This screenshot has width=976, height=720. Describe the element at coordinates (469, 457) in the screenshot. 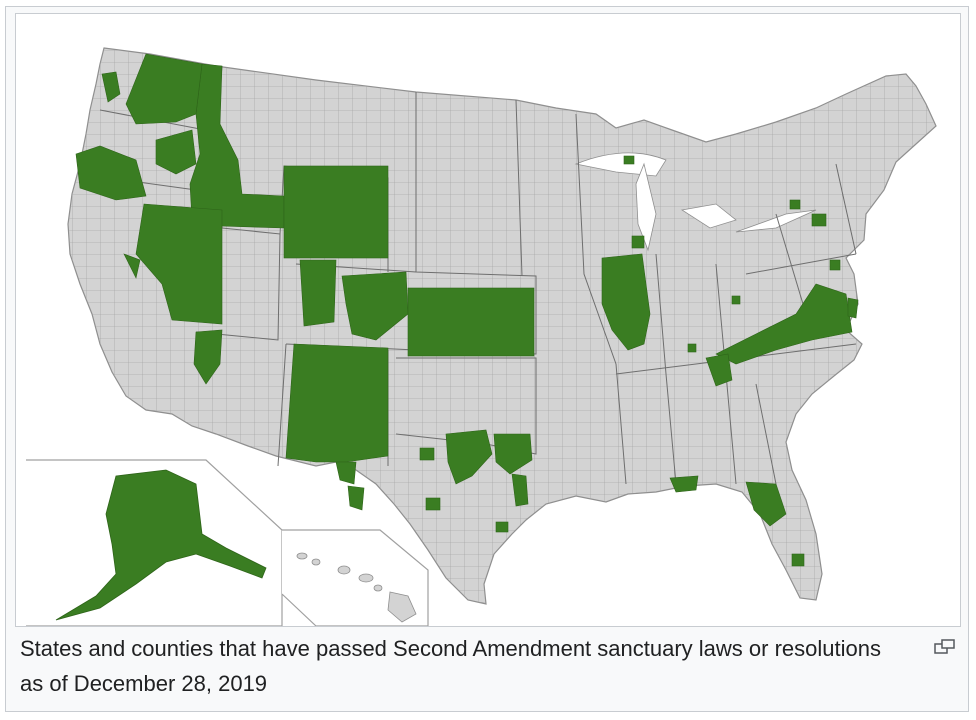

I see `region-texas` at that location.